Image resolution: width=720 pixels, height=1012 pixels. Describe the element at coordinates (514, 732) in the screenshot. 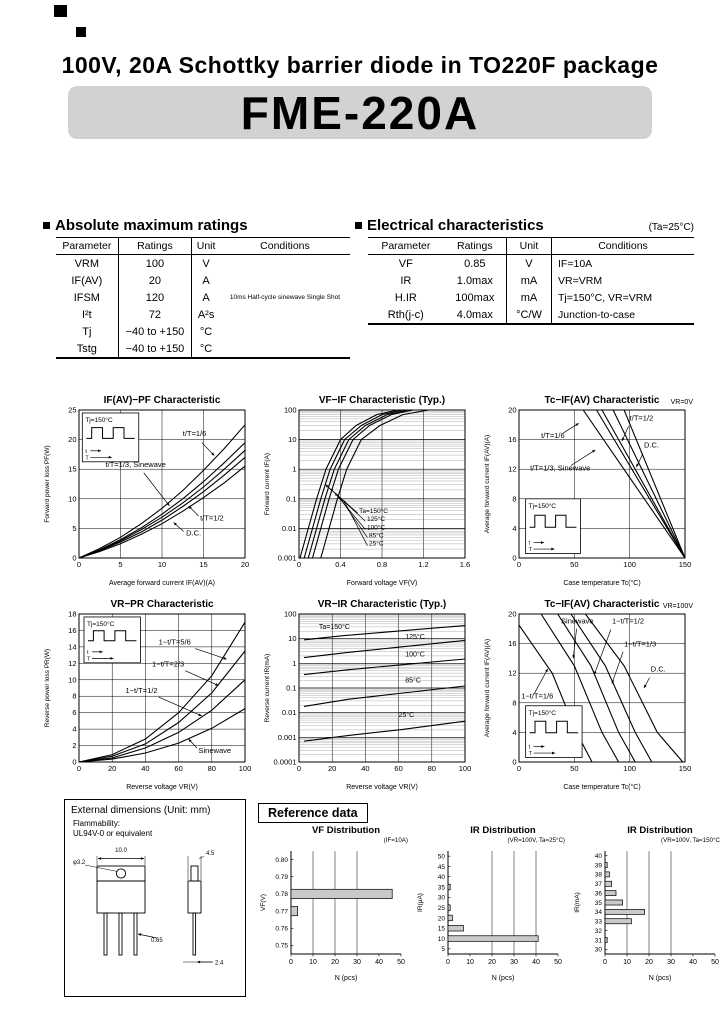

I see `svg-text: 4` at that location.